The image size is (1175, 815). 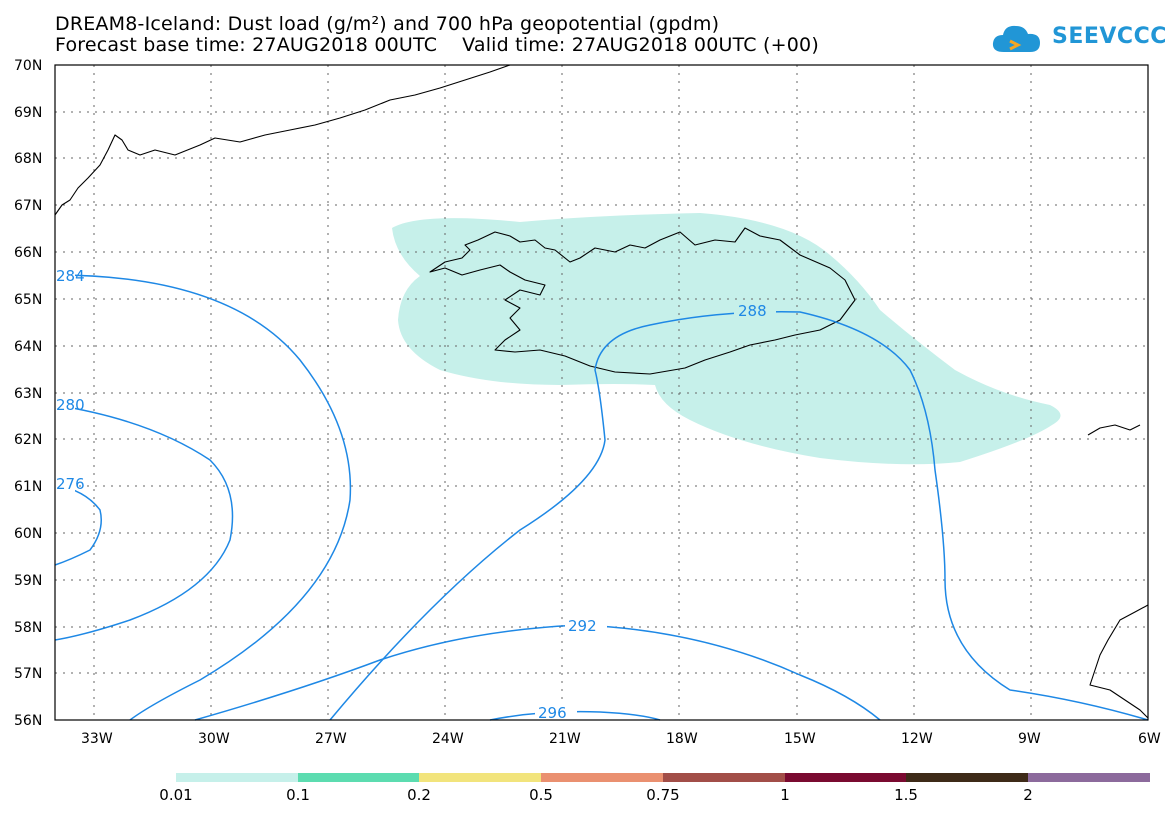 I want to click on svg-text: 24W, so click(x=448, y=739).